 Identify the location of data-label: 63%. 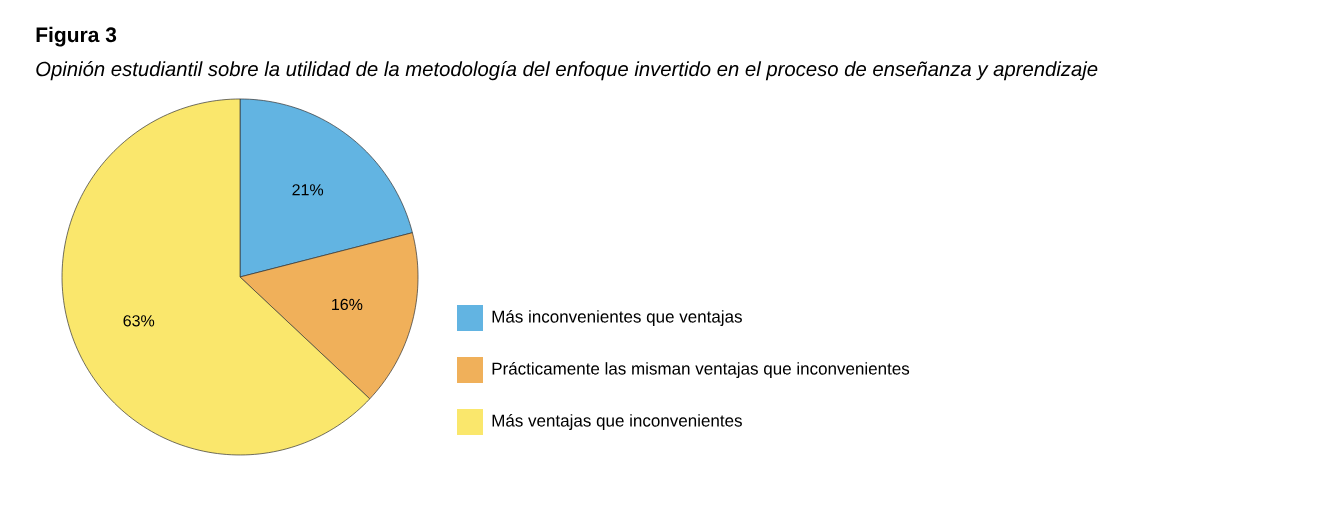
(139, 321).